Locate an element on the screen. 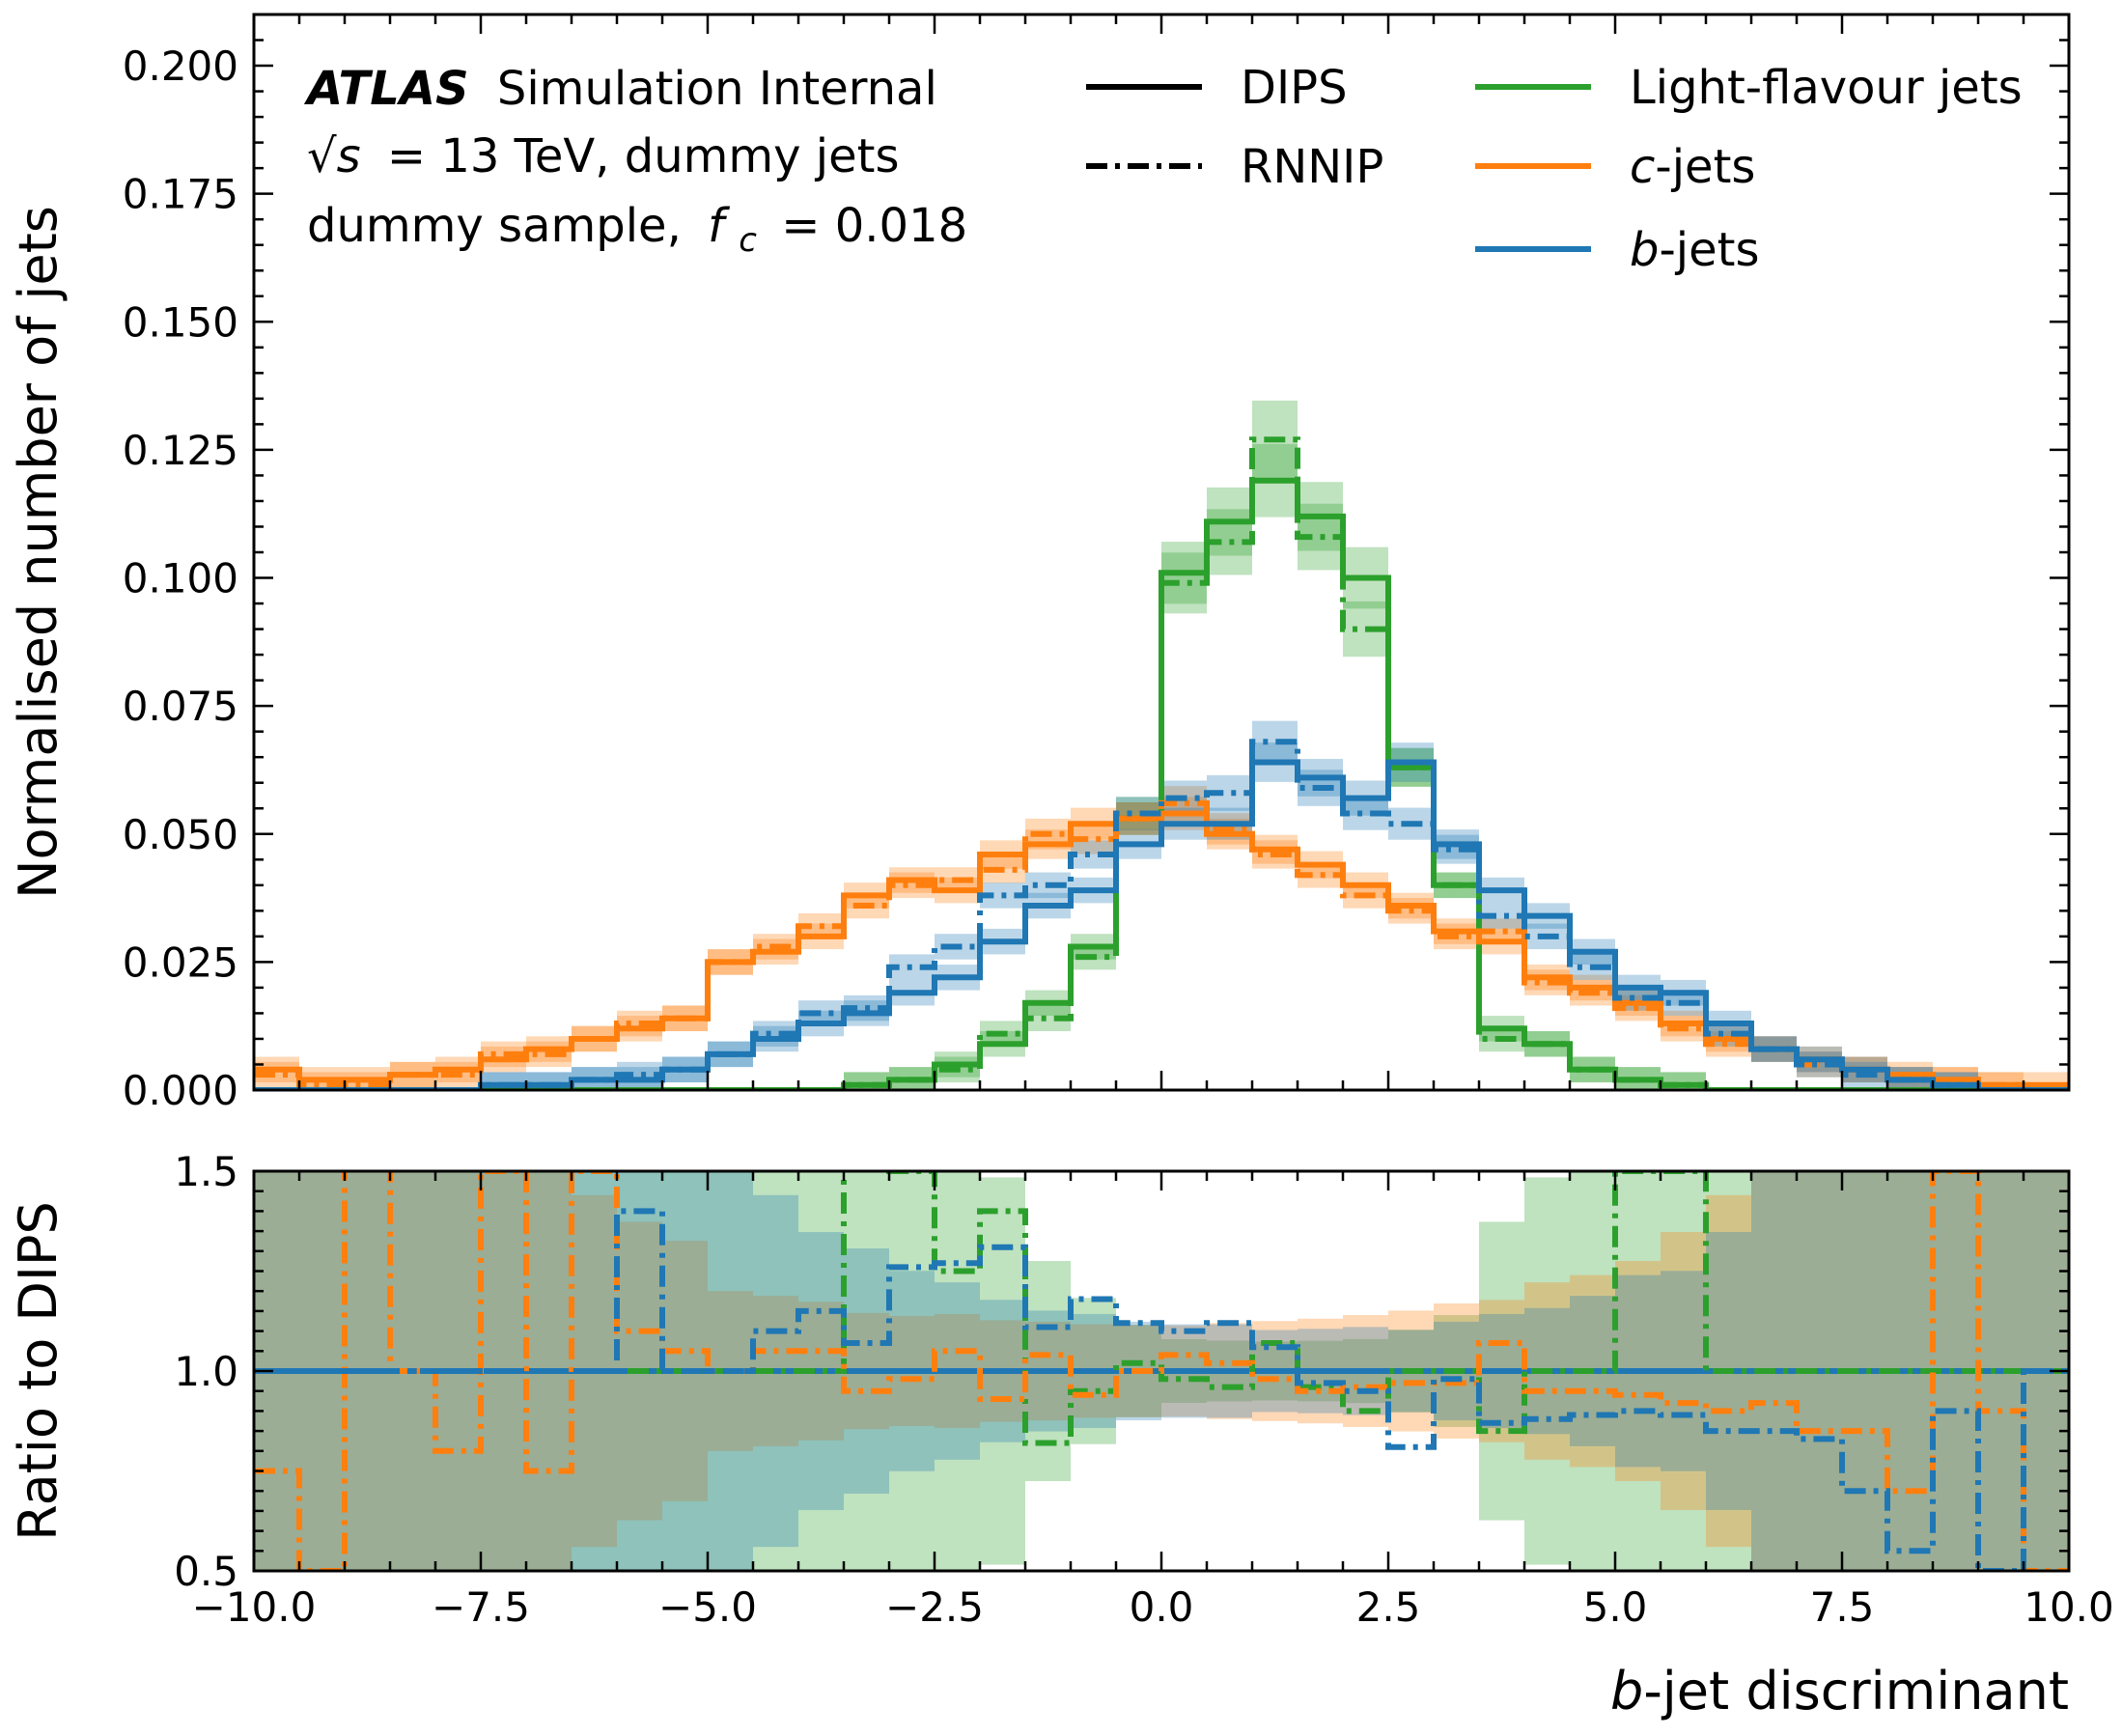  x-axis-title-text: -jet discriminant is located at coordinates (1856, 1692).